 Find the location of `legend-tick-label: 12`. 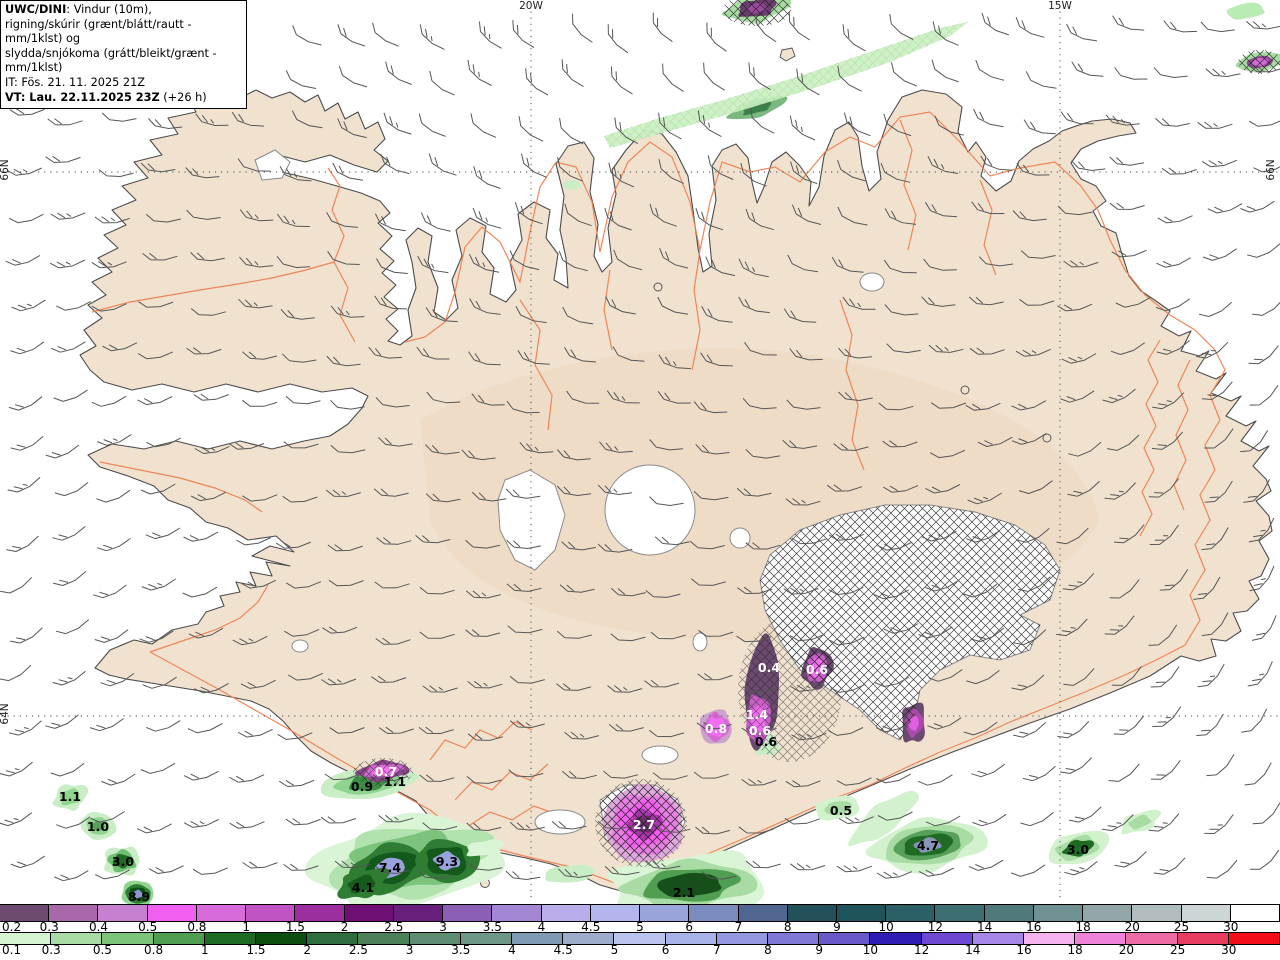

legend-tick-label: 12 is located at coordinates (935, 927).